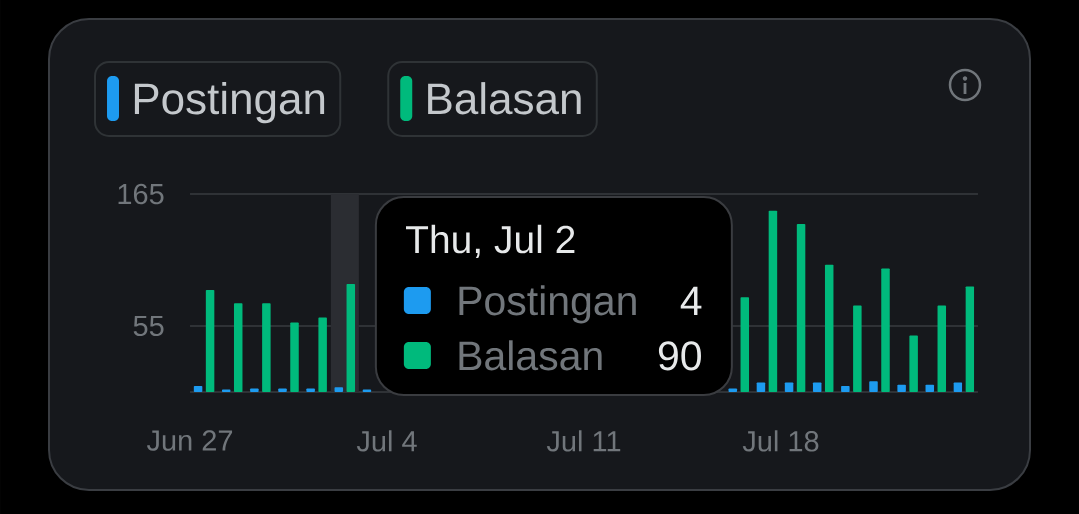 The image size is (1079, 514). What do you see at coordinates (504, 98) in the screenshot?
I see `legend-label: Balasan` at bounding box center [504, 98].